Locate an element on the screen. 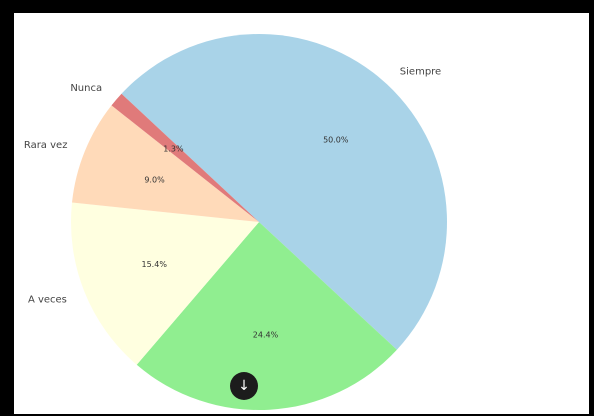 Image resolution: width=594 pixels, height=416 pixels. slice-value-label: 15.4% is located at coordinates (155, 264).